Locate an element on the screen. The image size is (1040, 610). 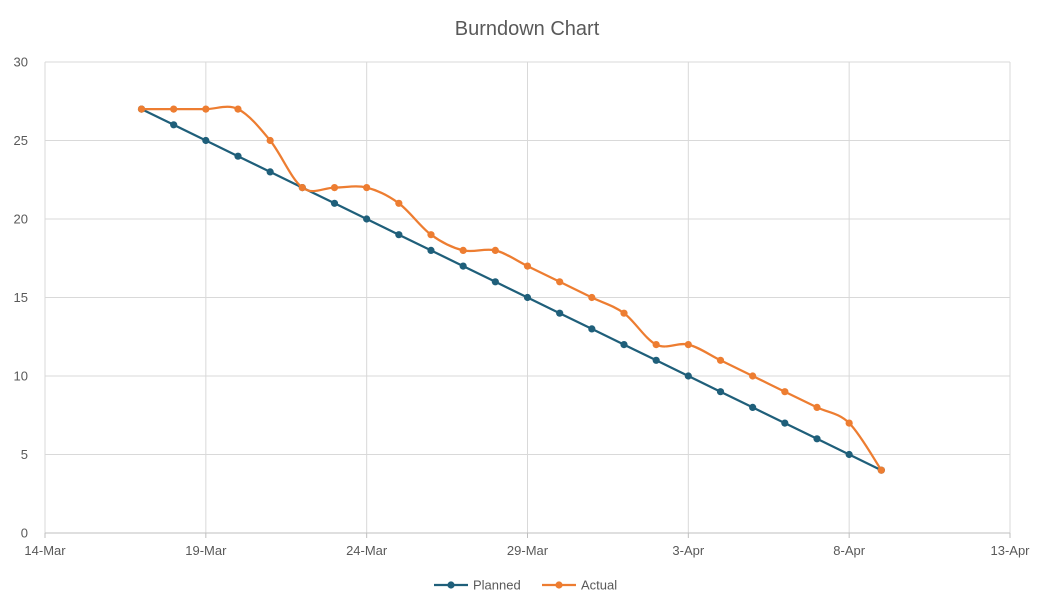
legend-label: Actual is located at coordinates (599, 585).